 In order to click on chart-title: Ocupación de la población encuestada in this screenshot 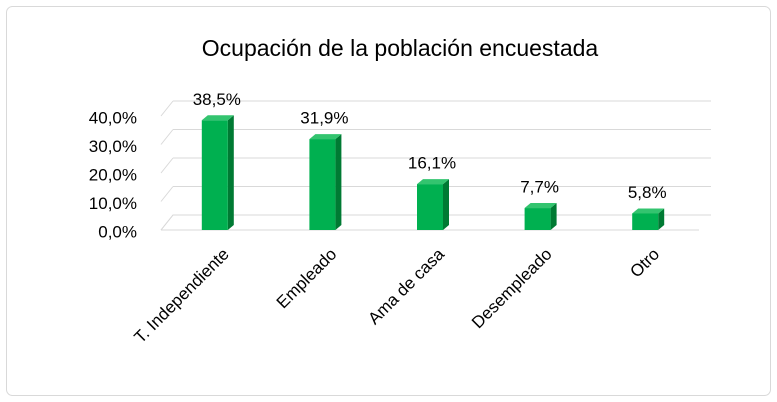, I will do `click(400, 48)`.